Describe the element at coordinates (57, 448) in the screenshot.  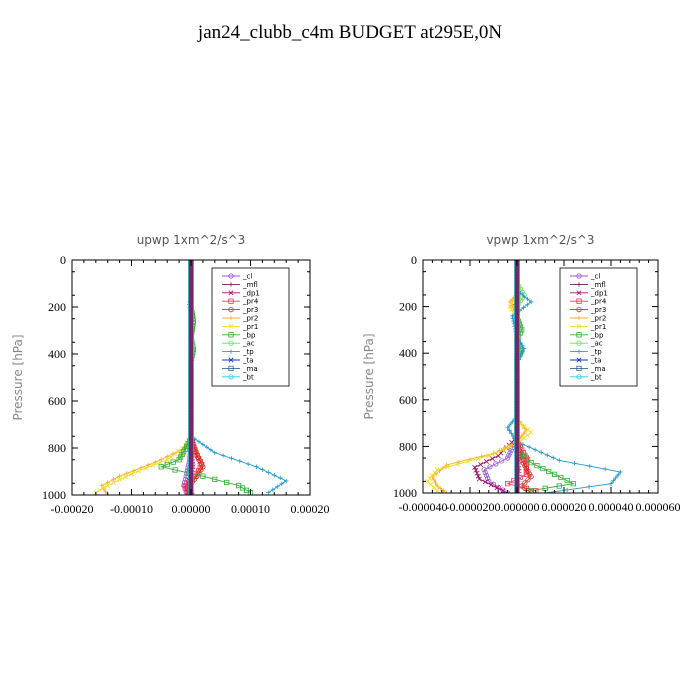
I see `y-tick-label: 800` at that location.